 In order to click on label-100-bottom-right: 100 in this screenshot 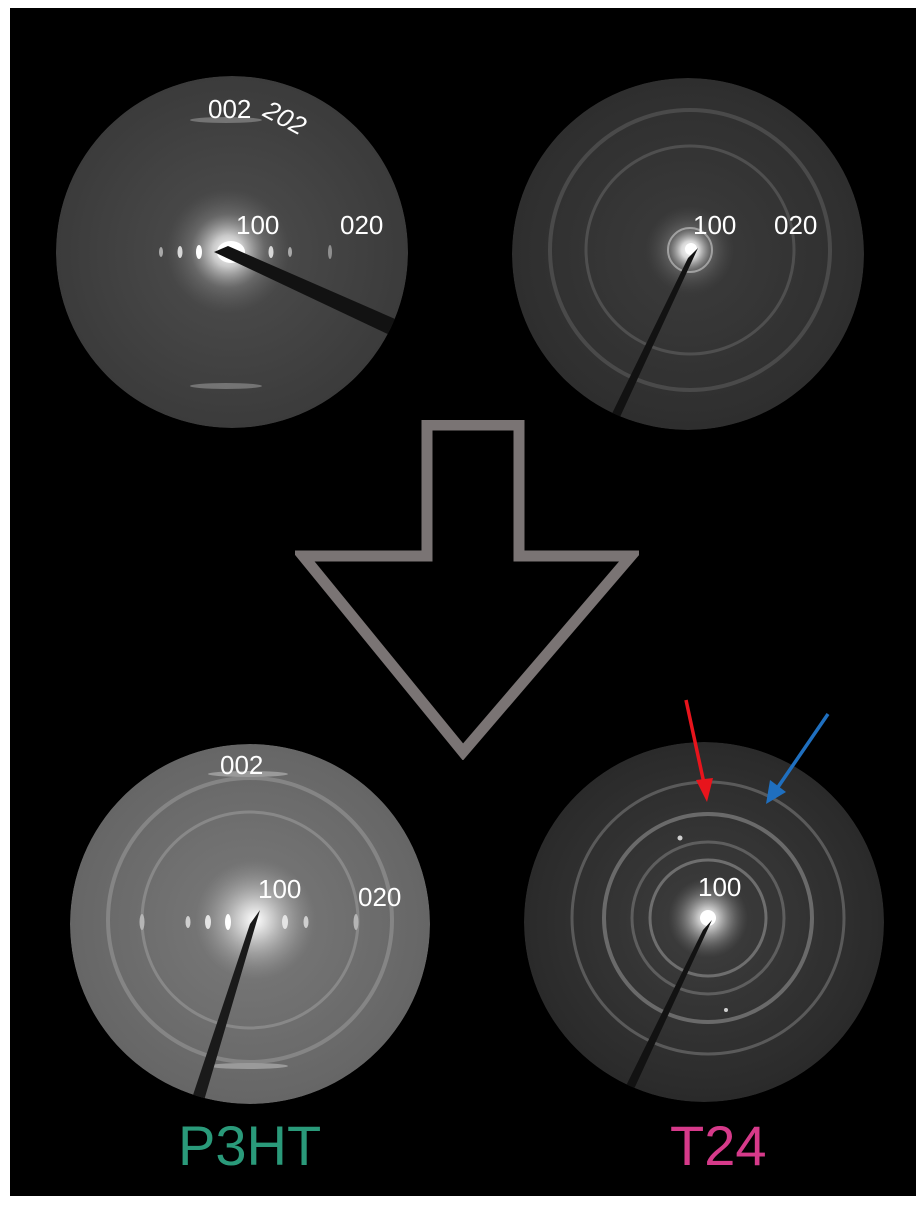, I will do `click(720, 887)`.